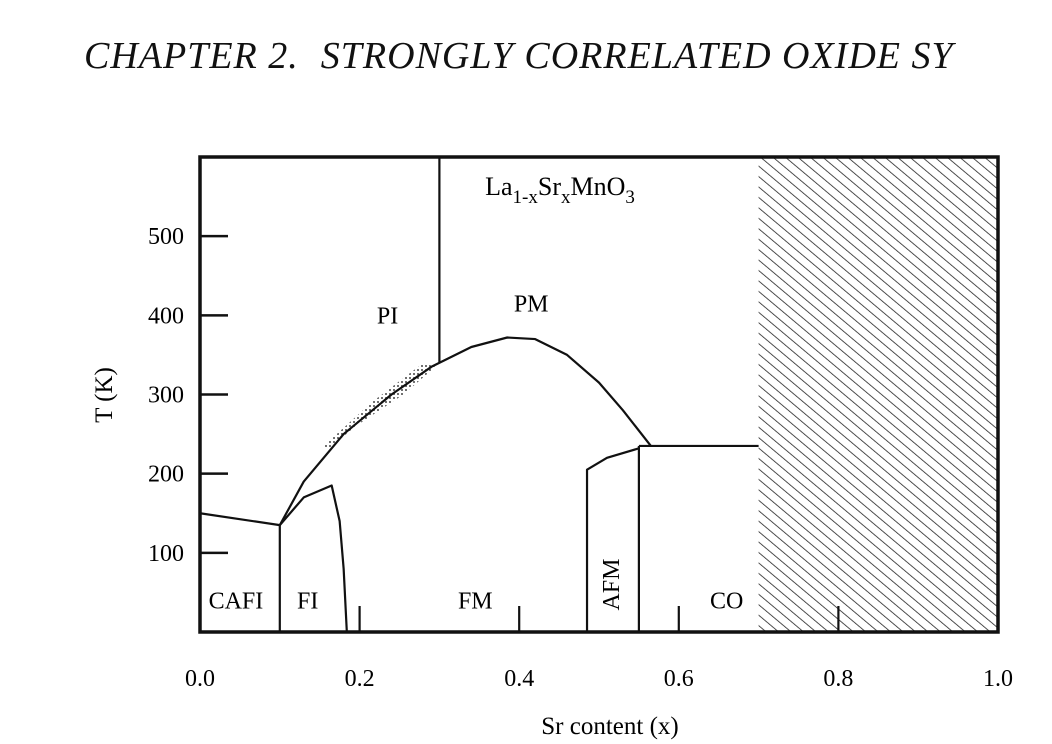 This screenshot has width=1052, height=744. Describe the element at coordinates (612, 539) in the screenshot. I see `boundary-AFM-left` at that location.